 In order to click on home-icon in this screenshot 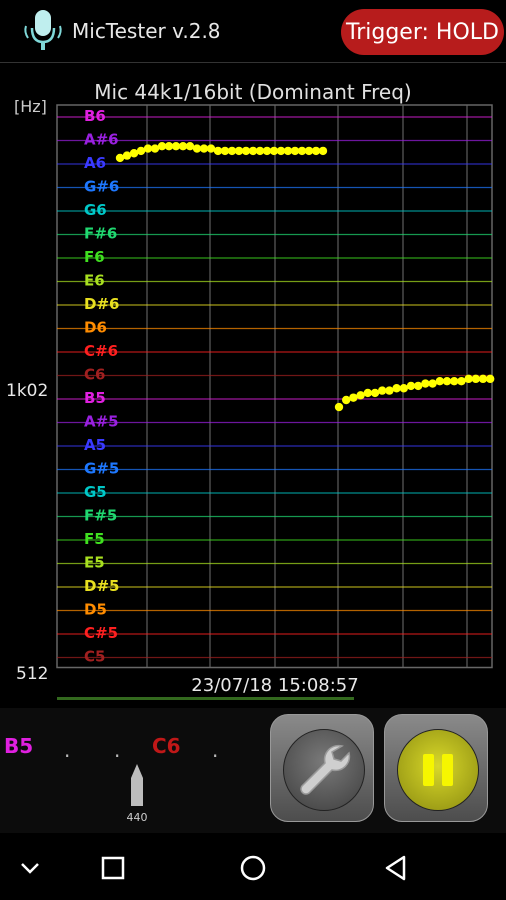, I will do `click(253, 868)`.